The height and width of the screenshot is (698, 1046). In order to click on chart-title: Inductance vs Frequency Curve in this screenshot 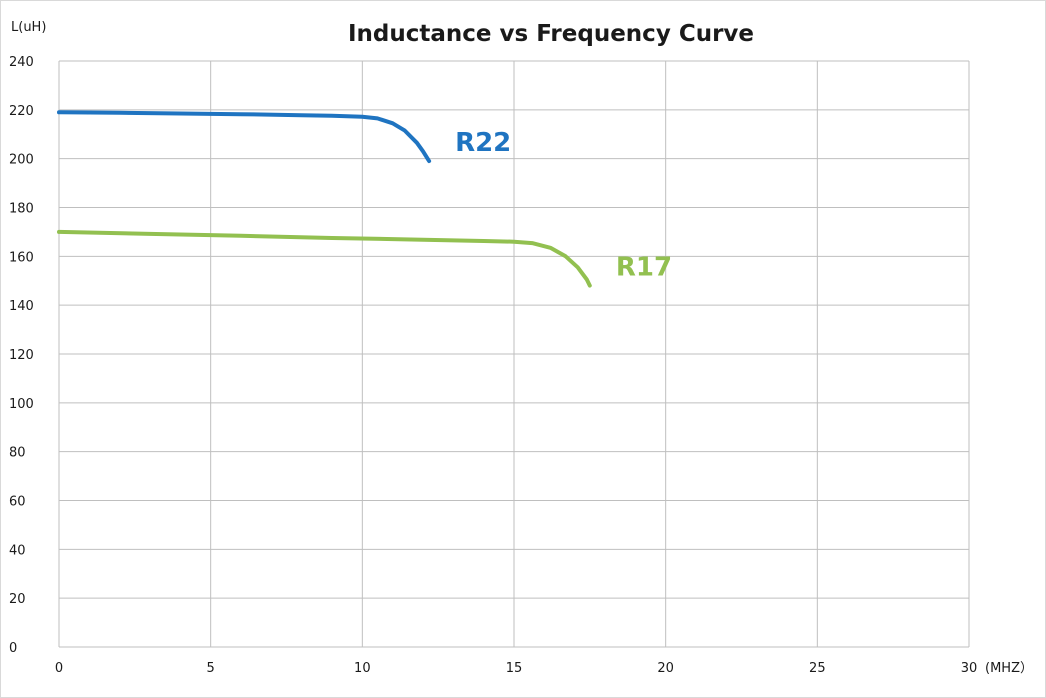, I will do `click(551, 34)`.